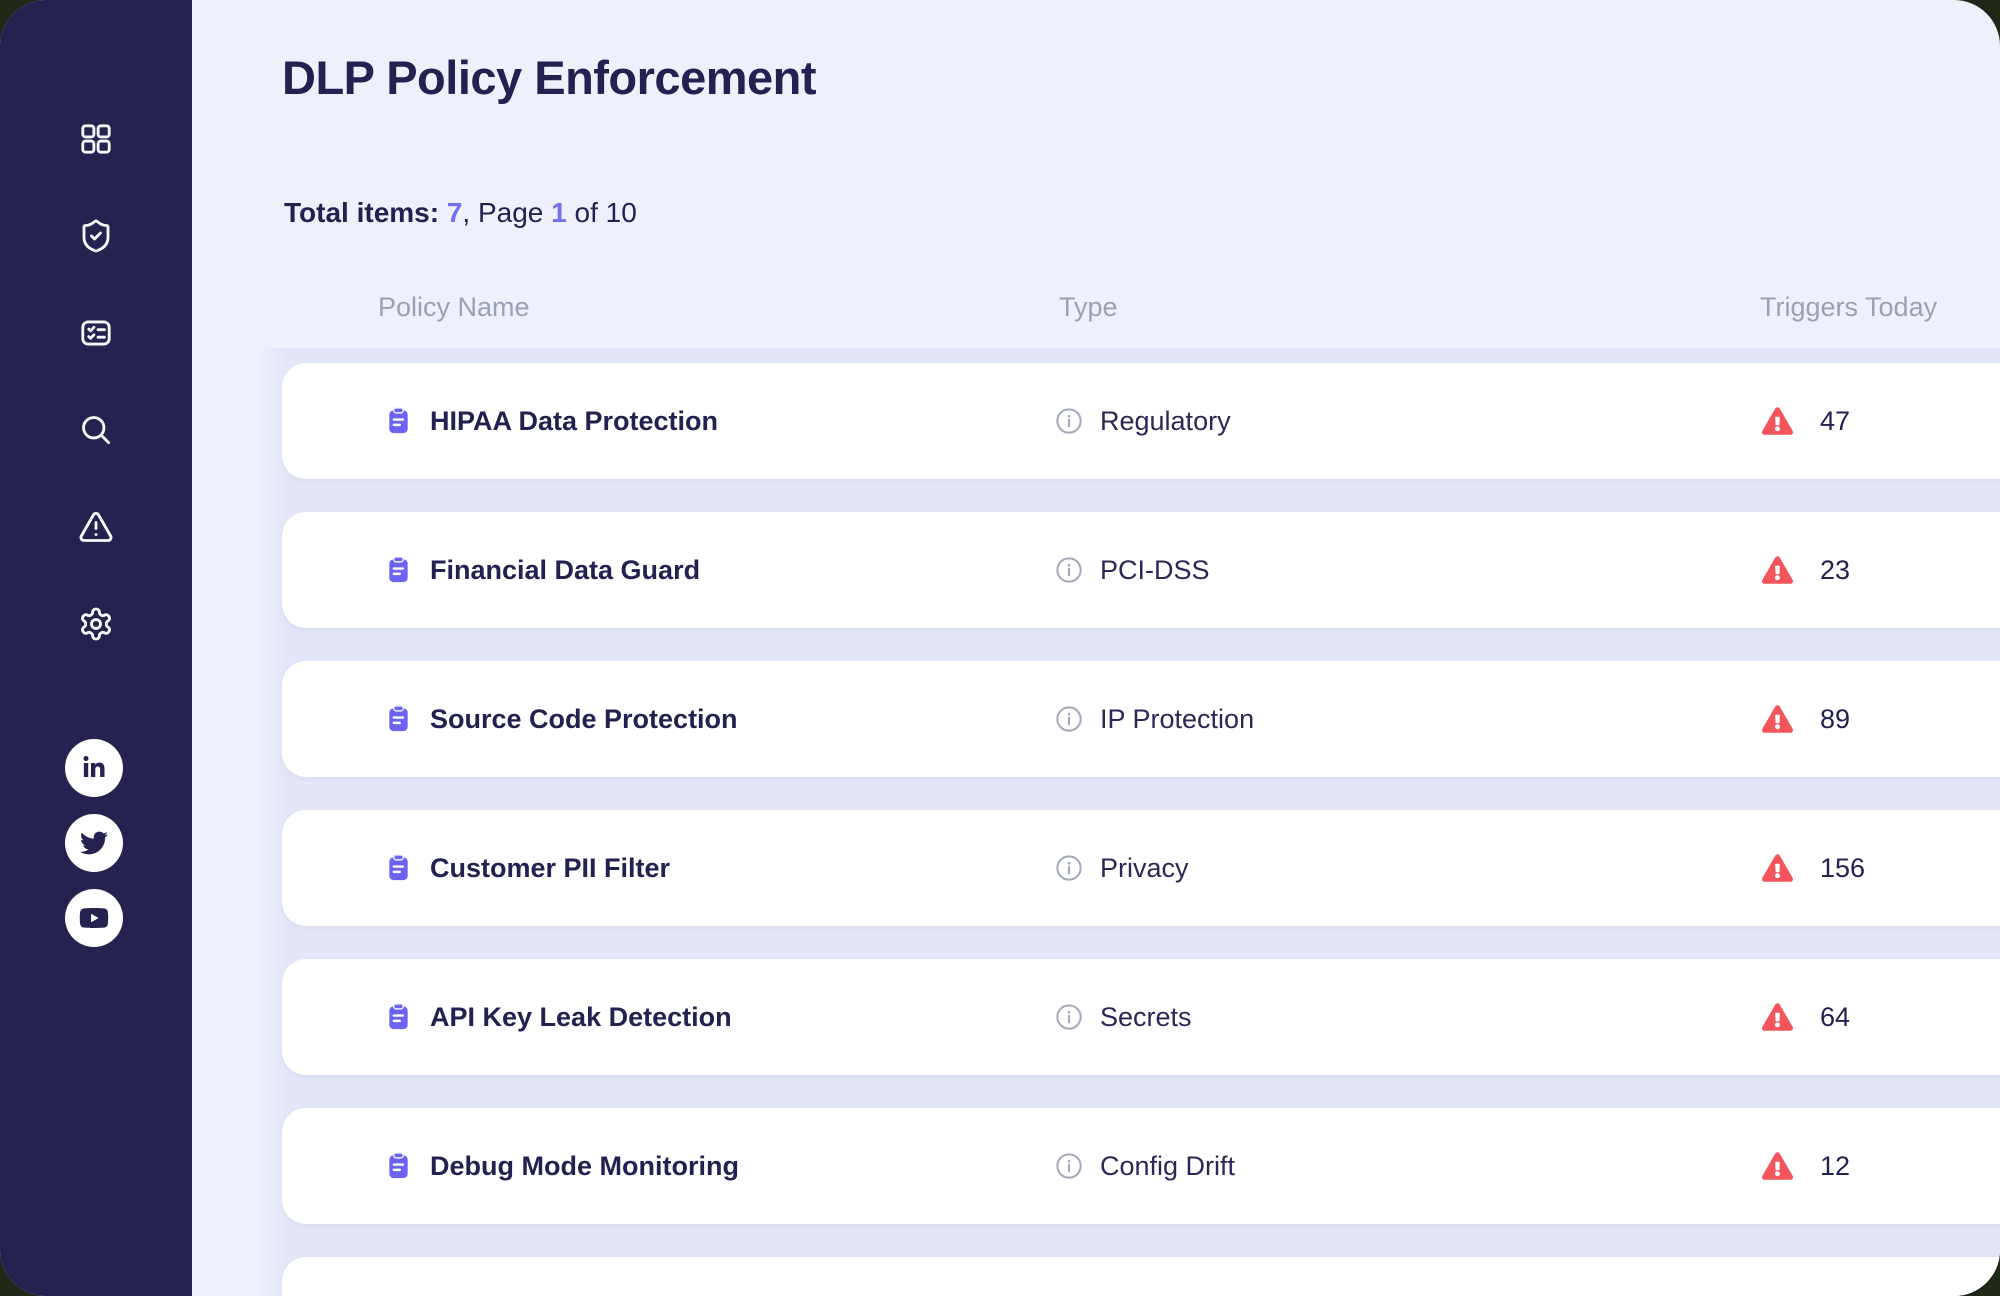 The image size is (2000, 1296). What do you see at coordinates (1849, 307) in the screenshot?
I see `column-header-triggers-today: Triggers Today` at bounding box center [1849, 307].